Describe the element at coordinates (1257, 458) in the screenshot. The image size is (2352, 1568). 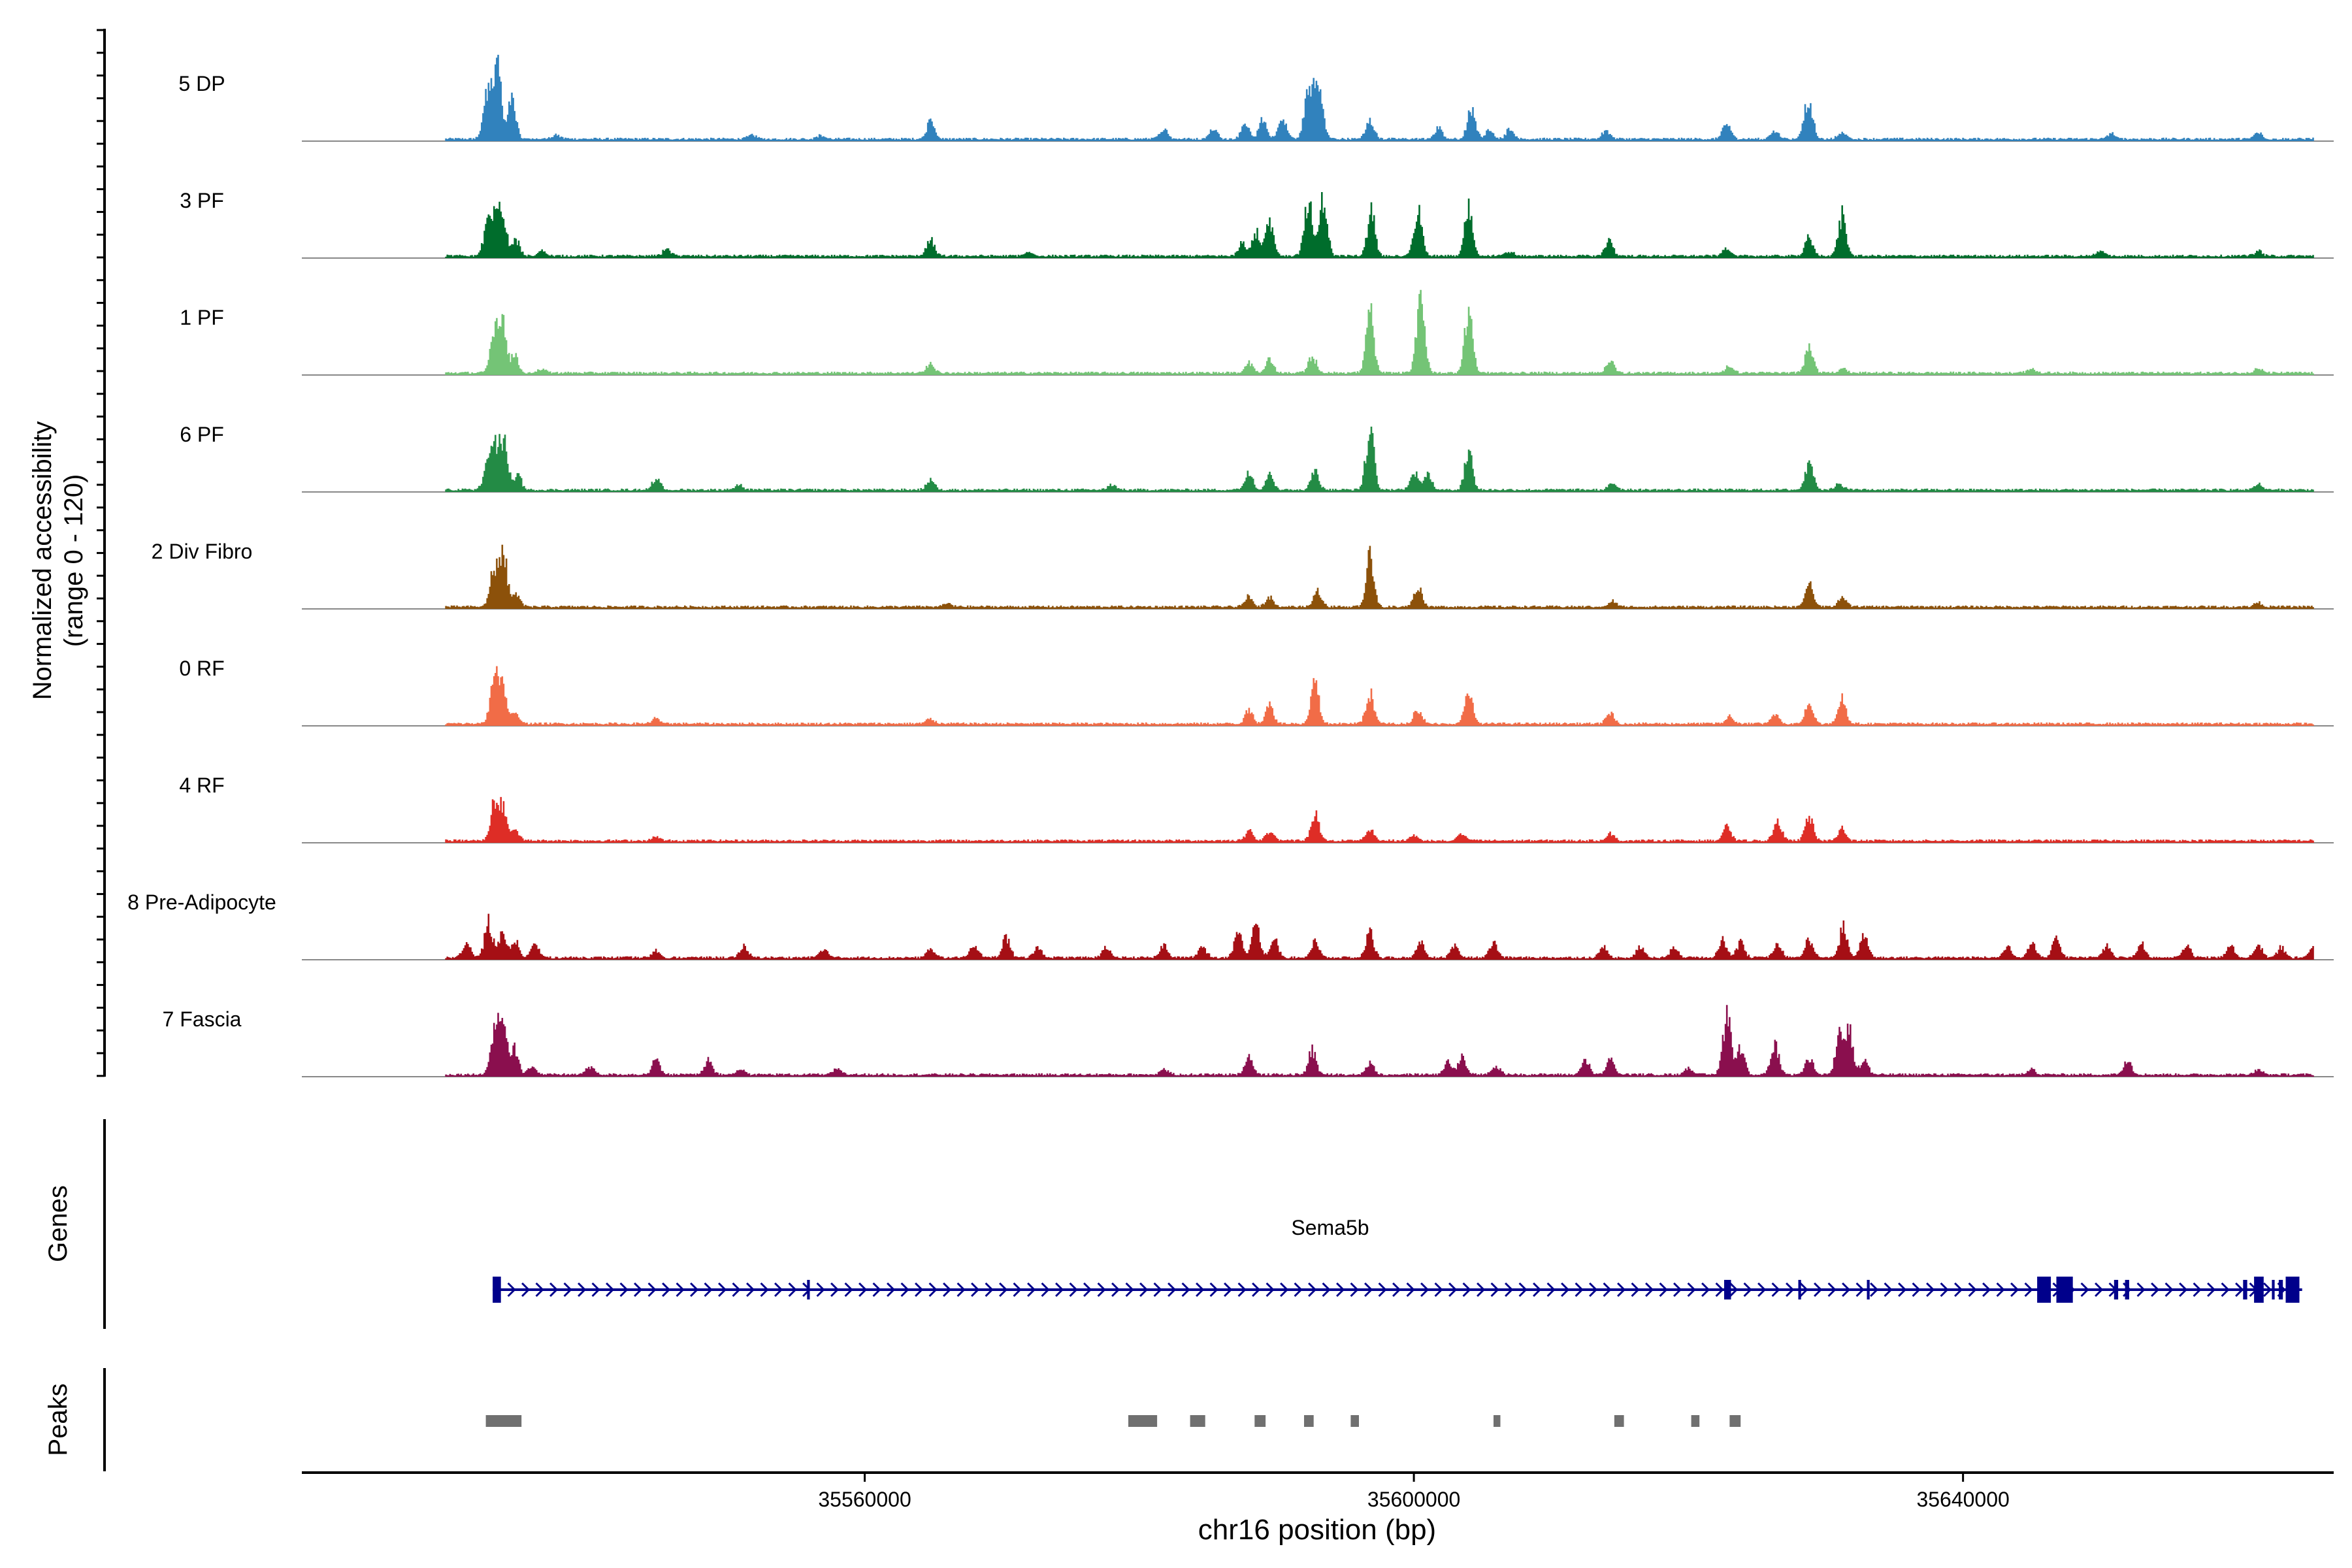
I see `track-4: 6 PF` at that location.